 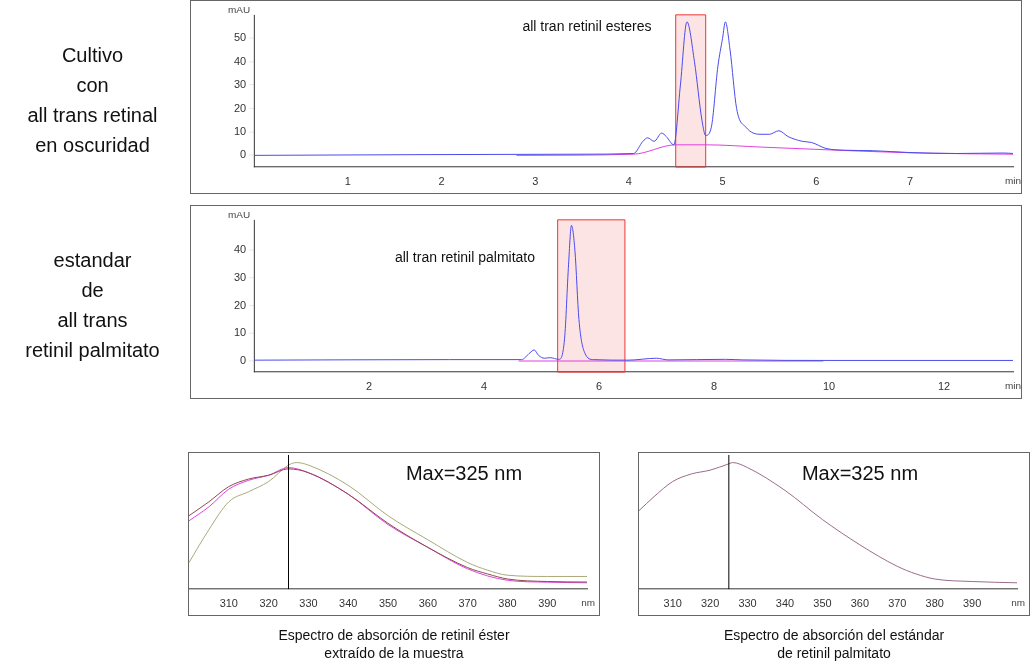 I want to click on x-tick-label: 12, so click(x=944, y=385).